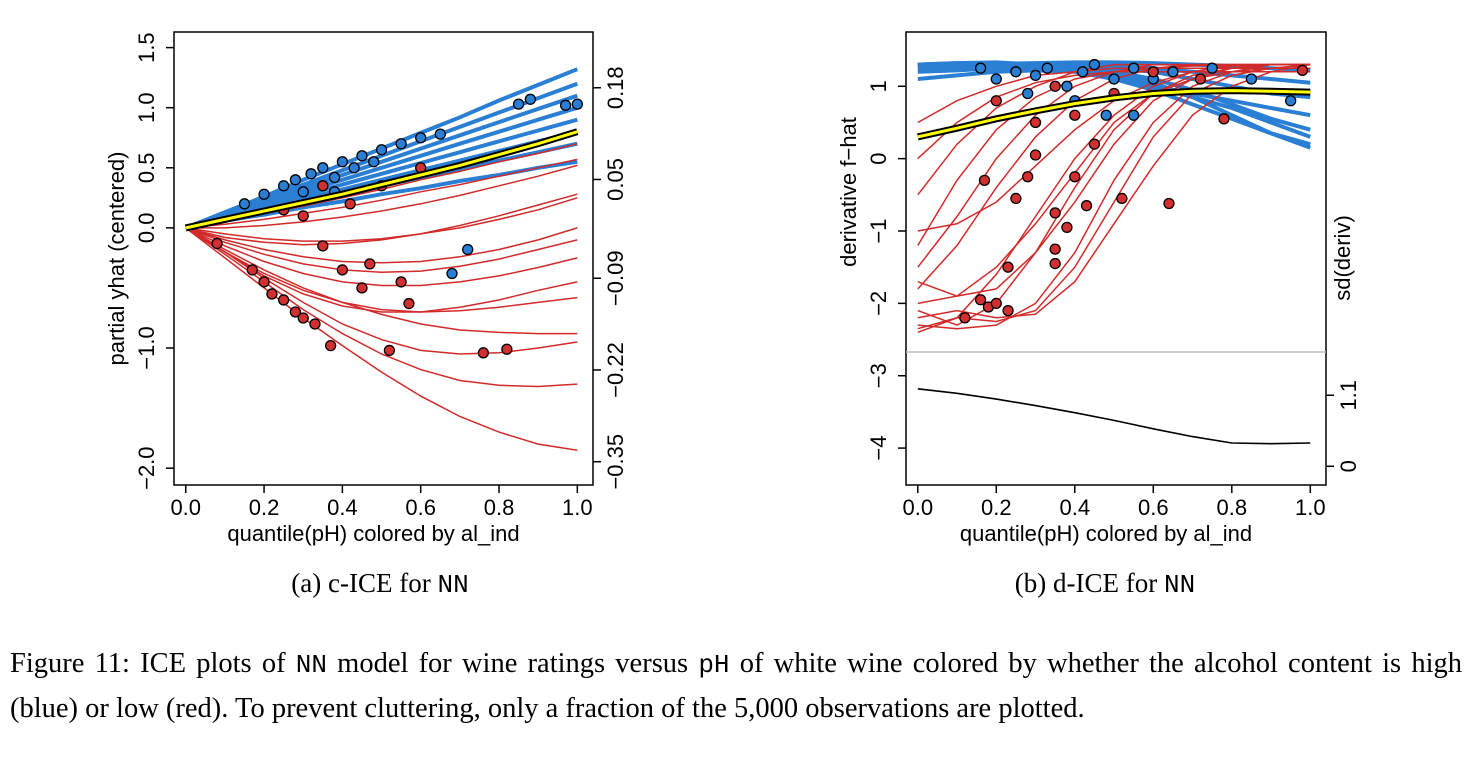  I want to click on y2-tick-label: 0.05, so click(615, 179).